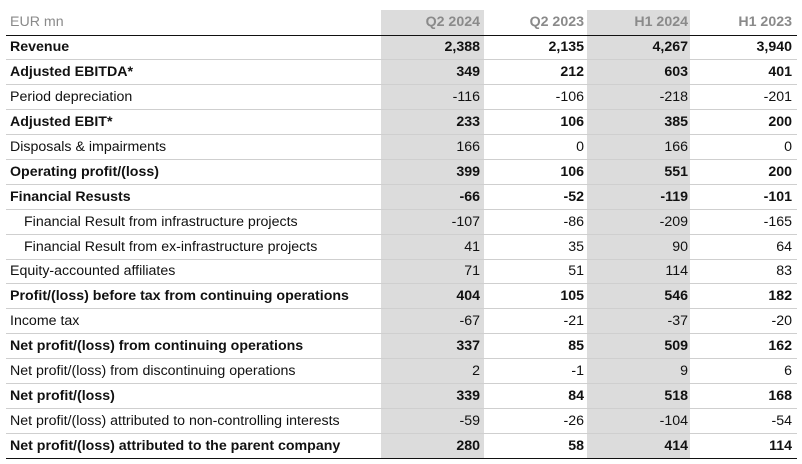 Image resolution: width=802 pixels, height=464 pixels. I want to click on cell-value: 339, so click(433, 396).